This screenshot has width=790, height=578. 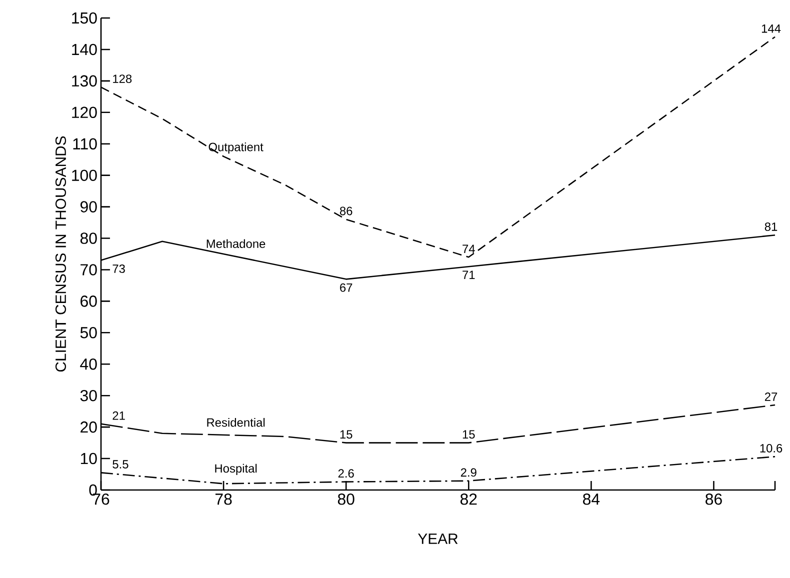 I want to click on data-label: 144, so click(x=771, y=28).